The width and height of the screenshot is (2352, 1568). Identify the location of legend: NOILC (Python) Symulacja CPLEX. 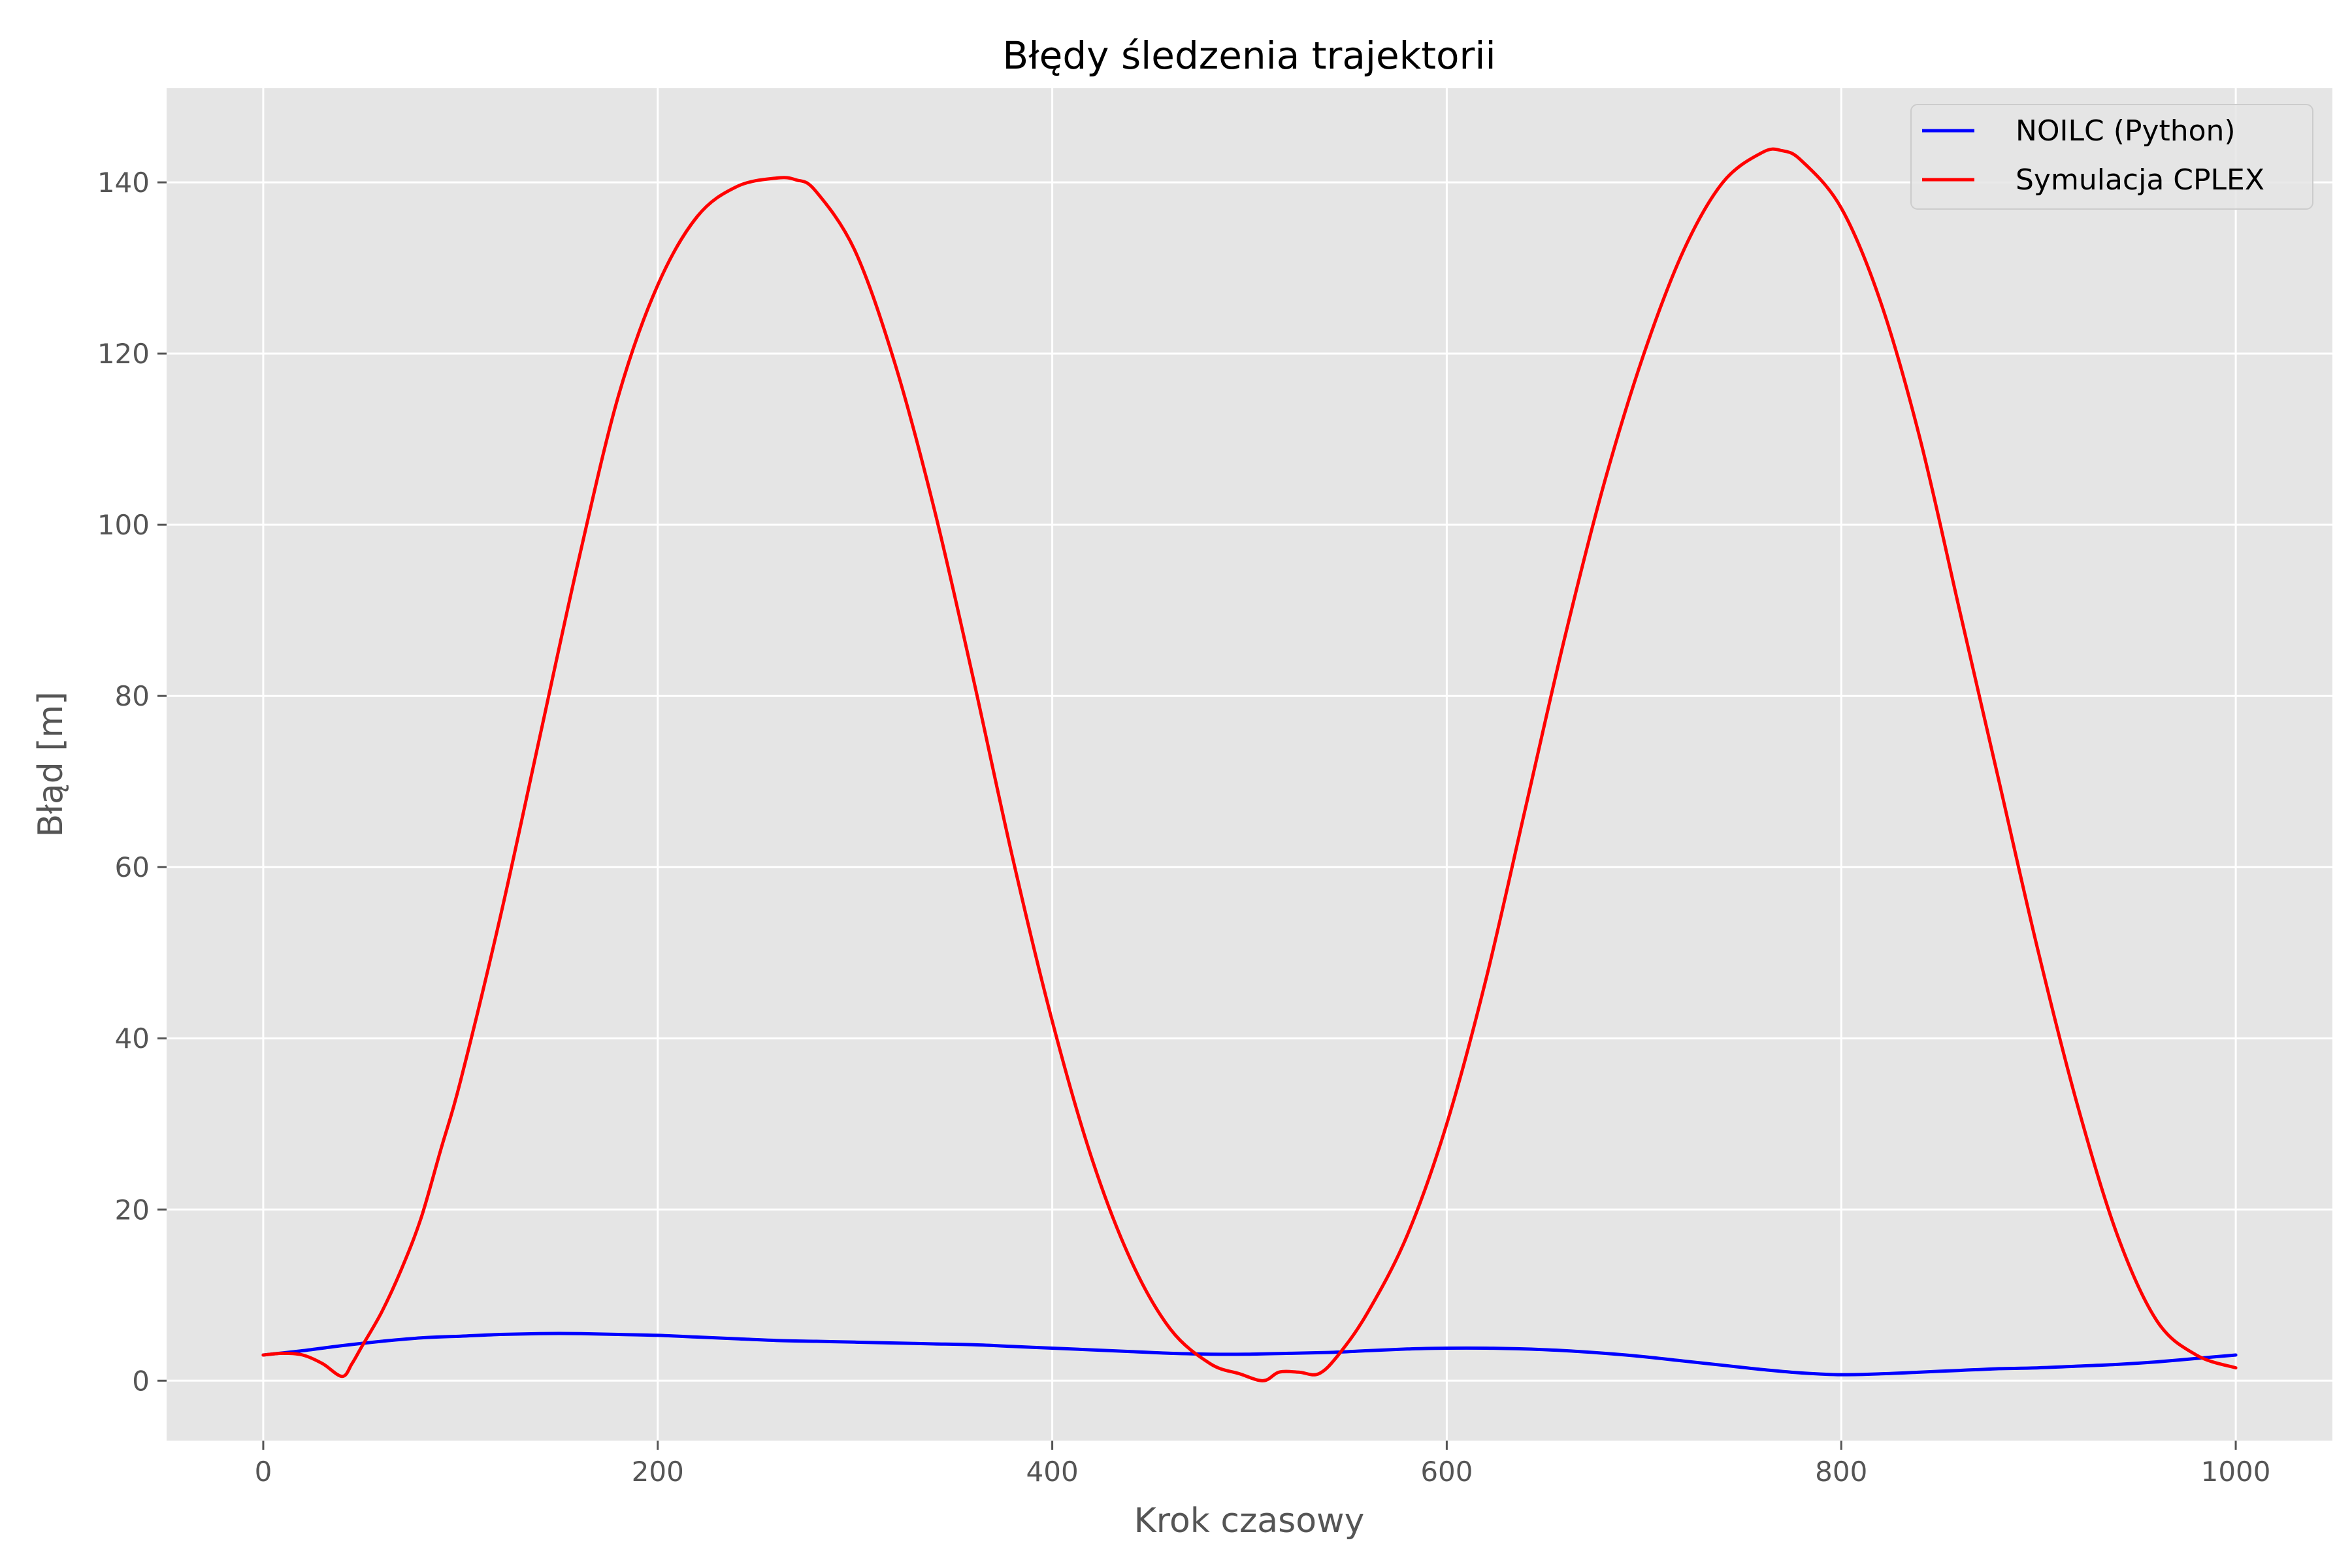
(2111, 157).